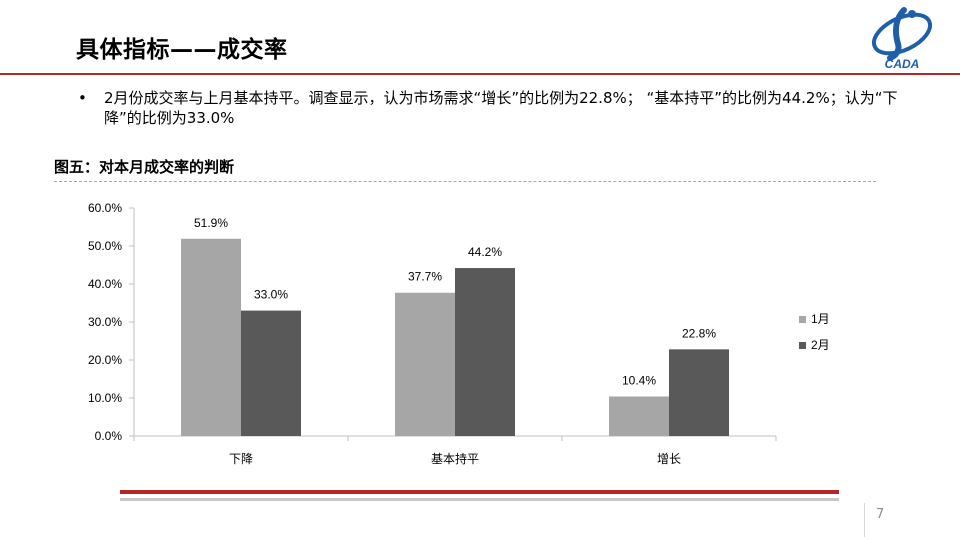  Describe the element at coordinates (182, 50) in the screenshot. I see `slide-title: 具体指标——成交率` at that location.